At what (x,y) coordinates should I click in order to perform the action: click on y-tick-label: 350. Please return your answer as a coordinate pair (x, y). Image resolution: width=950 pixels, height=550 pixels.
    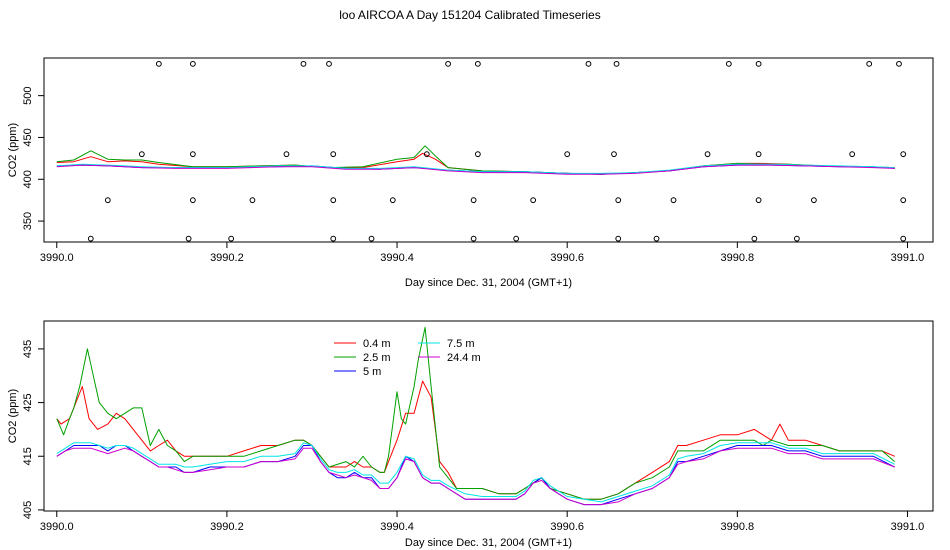
    Looking at the image, I should click on (28, 221).